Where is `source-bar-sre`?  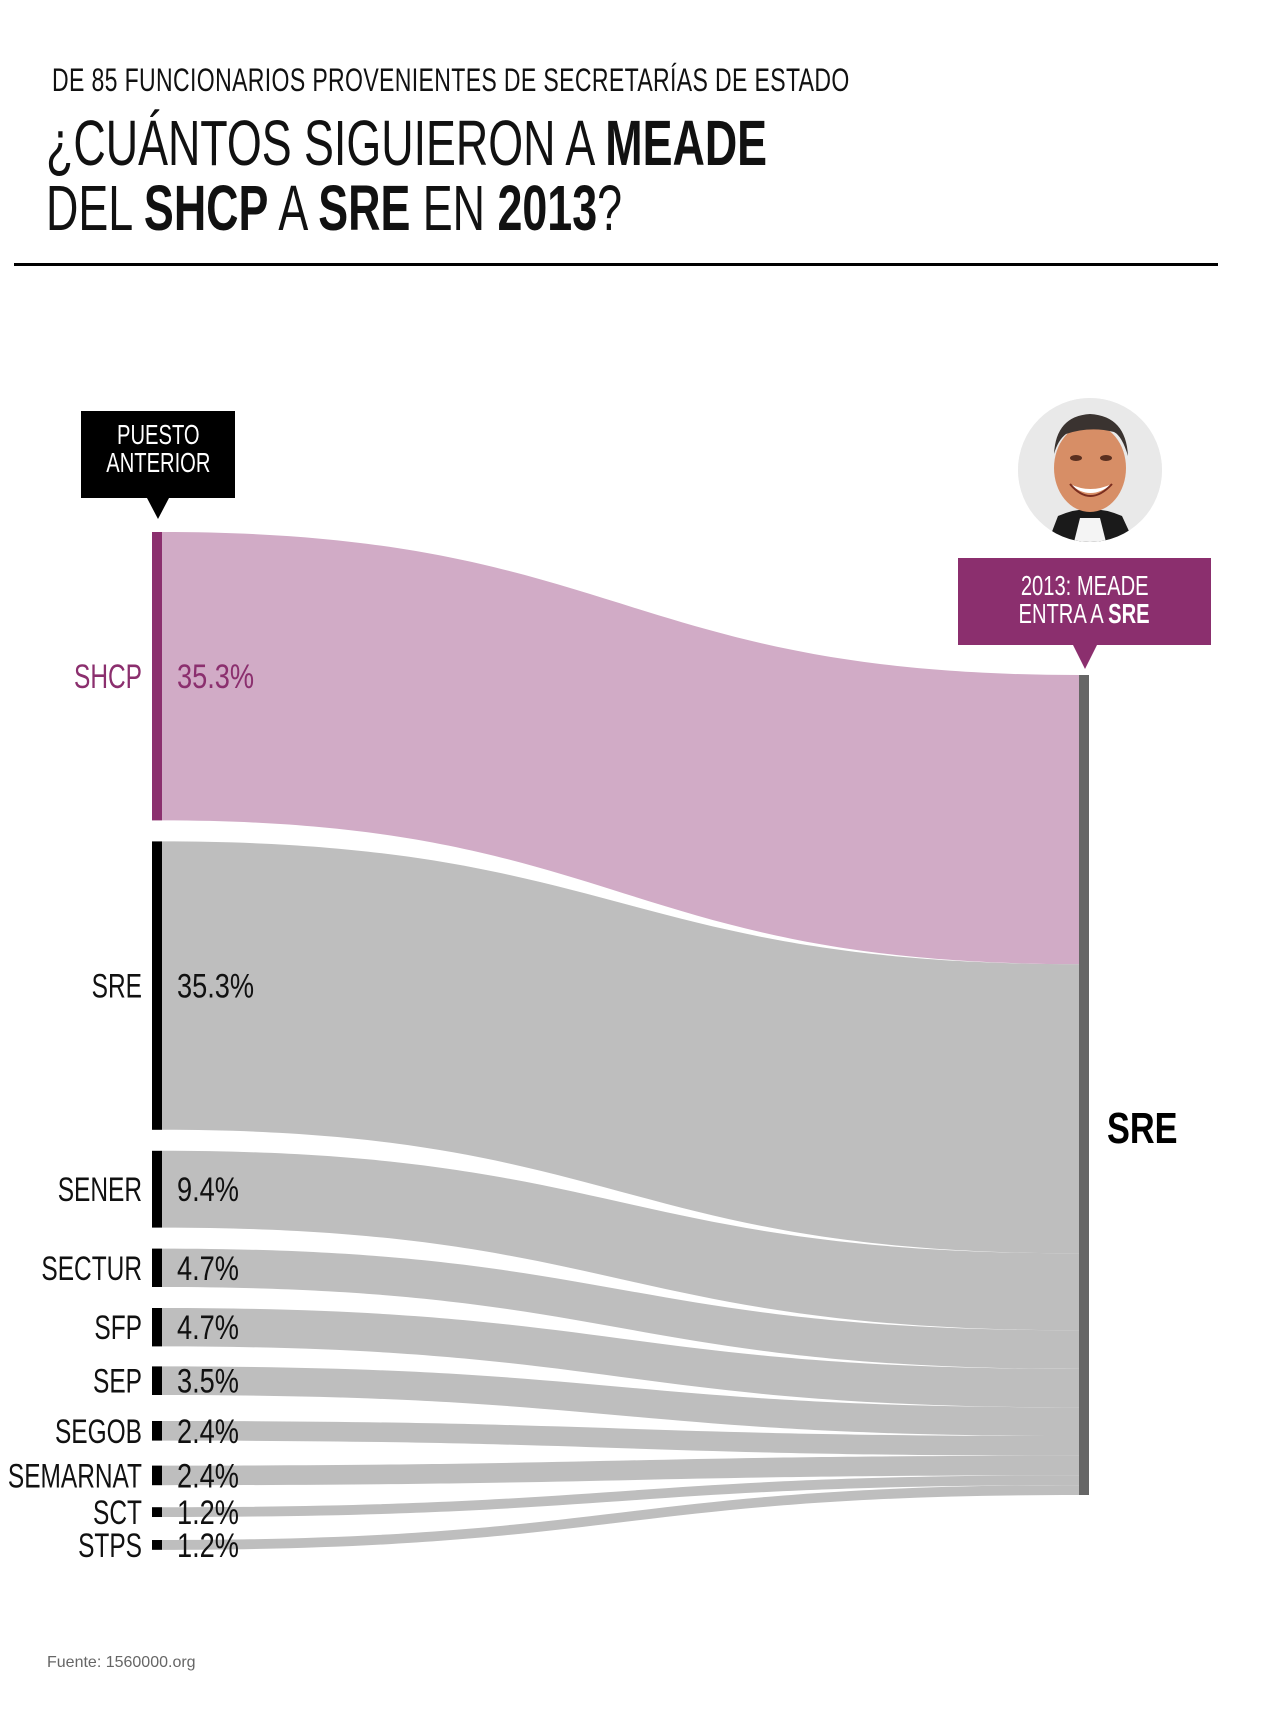 source-bar-sre is located at coordinates (157, 985).